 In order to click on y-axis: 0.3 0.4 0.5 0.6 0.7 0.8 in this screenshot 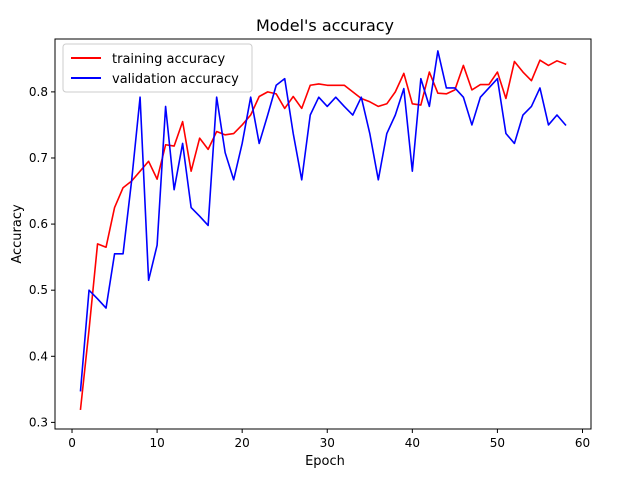, I will do `click(42, 257)`.